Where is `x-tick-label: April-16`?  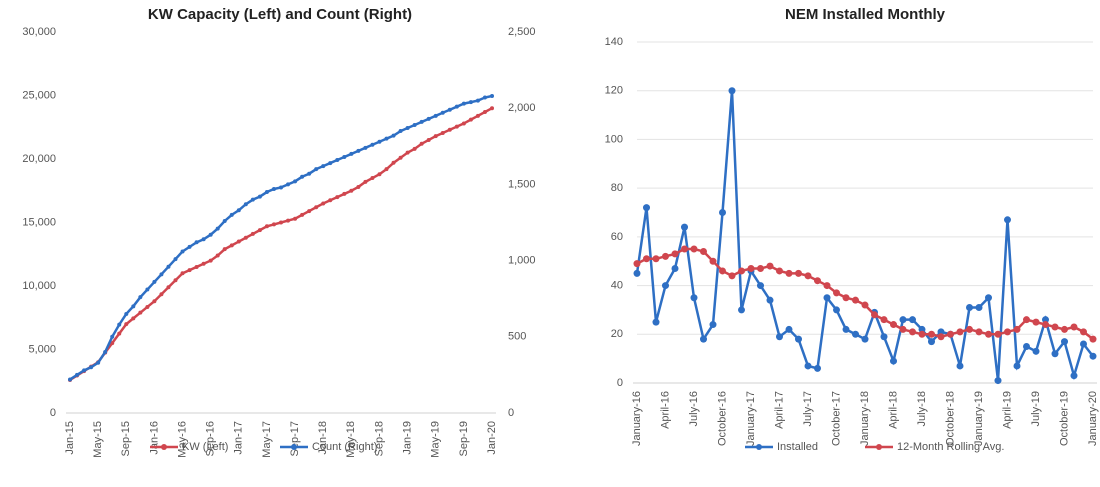
x-tick-label: April-16 is located at coordinates (665, 410).